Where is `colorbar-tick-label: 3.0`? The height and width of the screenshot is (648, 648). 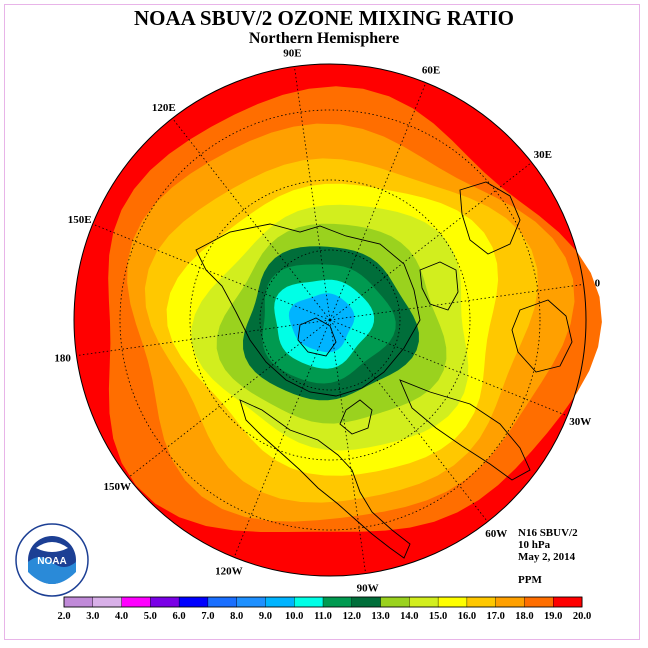
colorbar-tick-label: 3.0 is located at coordinates (92, 616).